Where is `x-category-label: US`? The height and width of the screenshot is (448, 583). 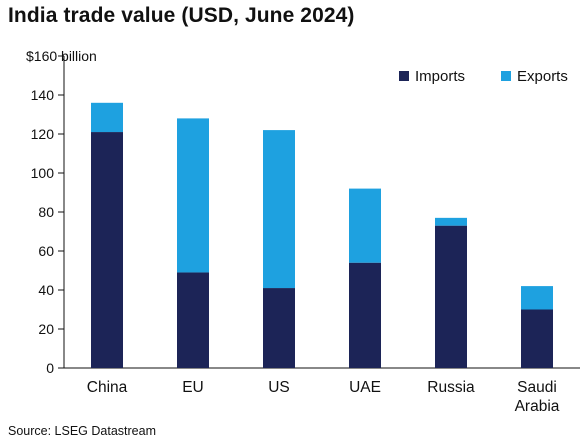 x-category-label: US is located at coordinates (279, 387).